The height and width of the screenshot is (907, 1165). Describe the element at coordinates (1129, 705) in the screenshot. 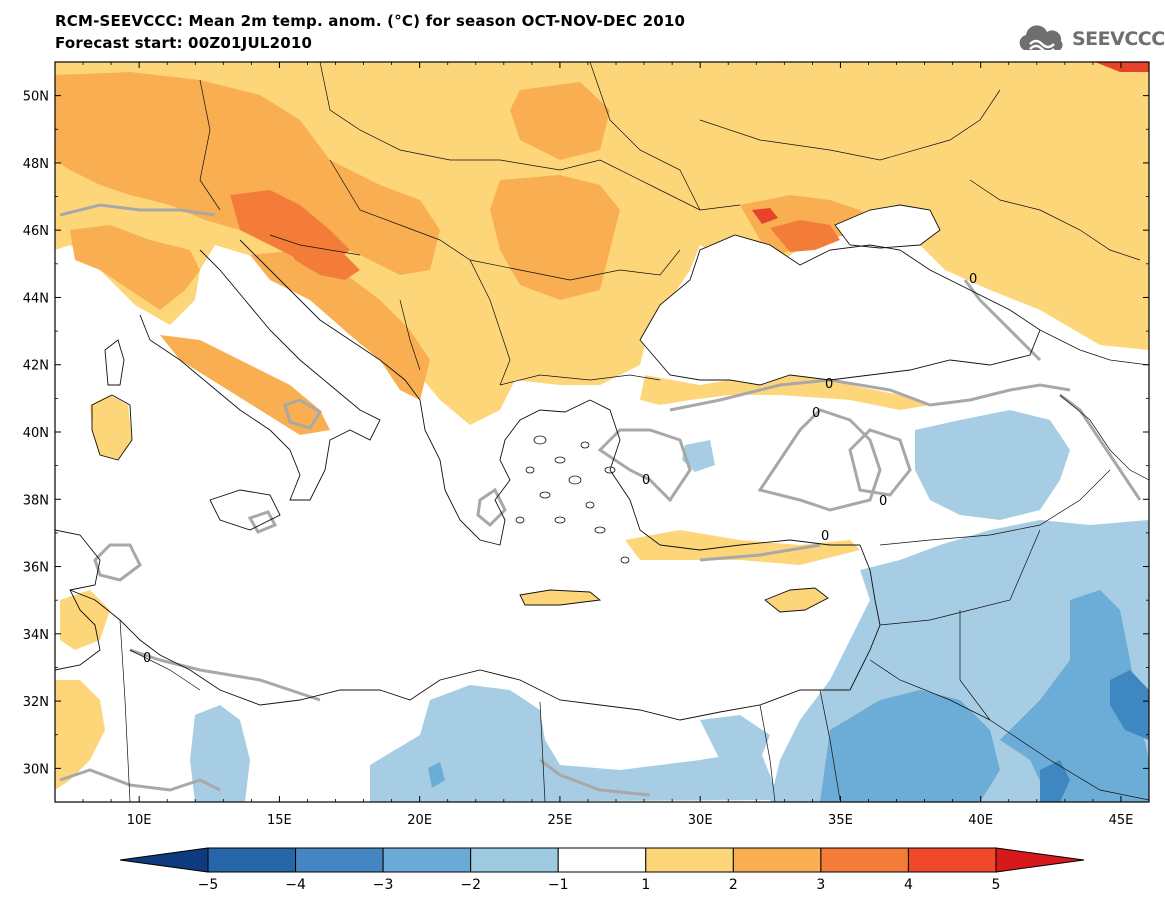

I see `anomaly-region-minus3-iraq` at that location.